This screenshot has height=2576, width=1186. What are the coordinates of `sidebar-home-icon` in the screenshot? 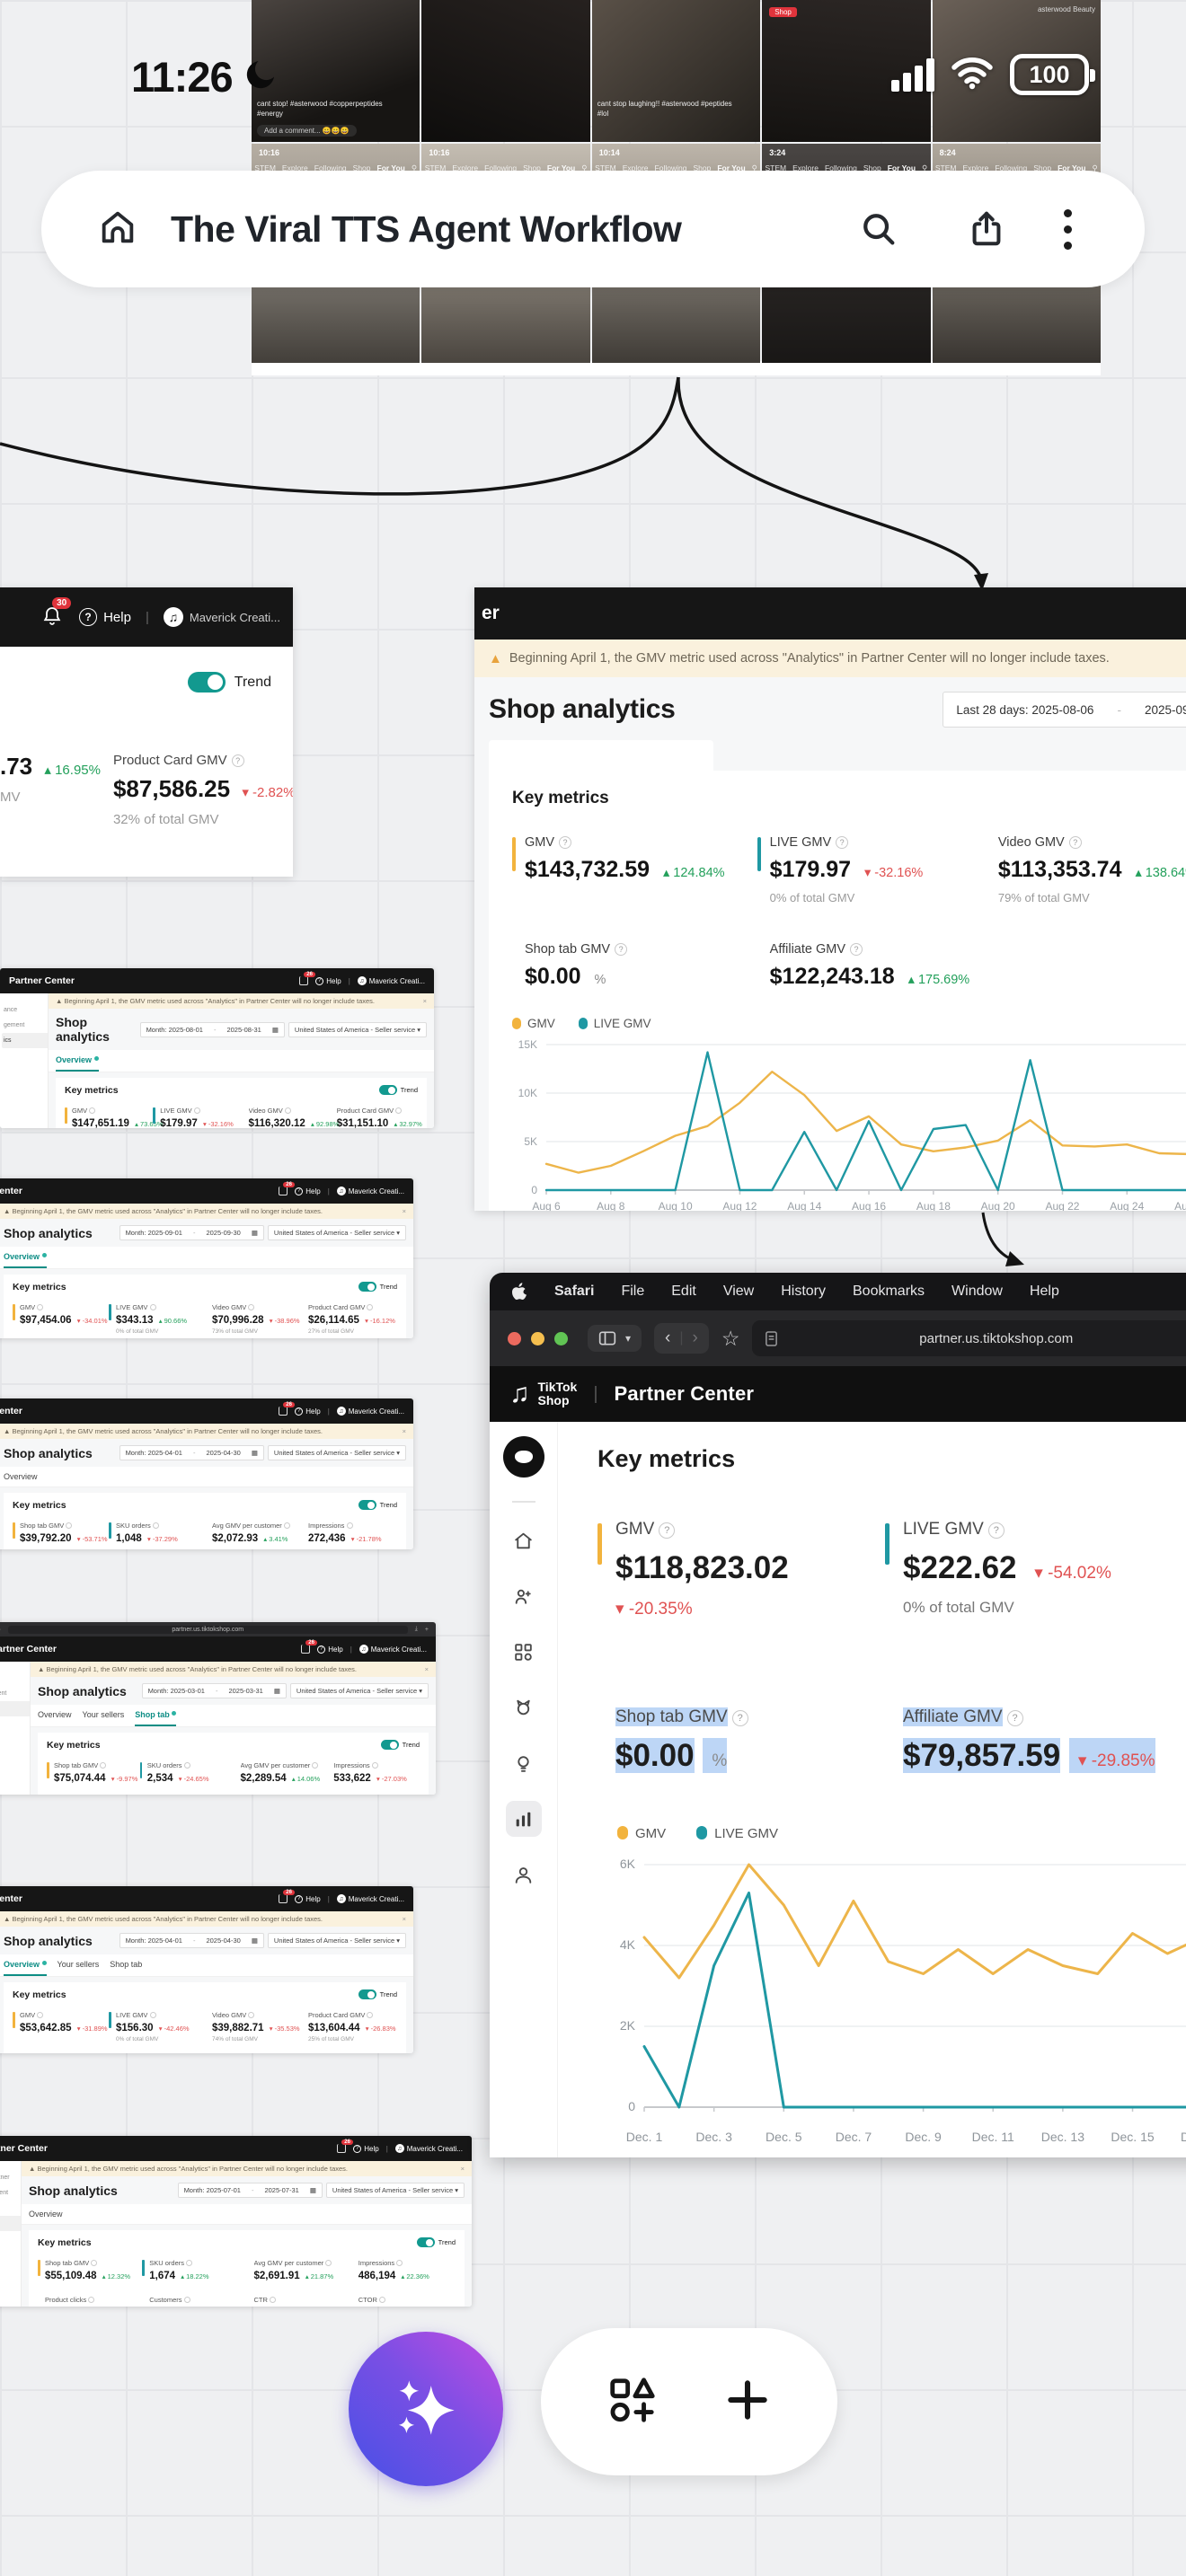 It's located at (524, 1540).